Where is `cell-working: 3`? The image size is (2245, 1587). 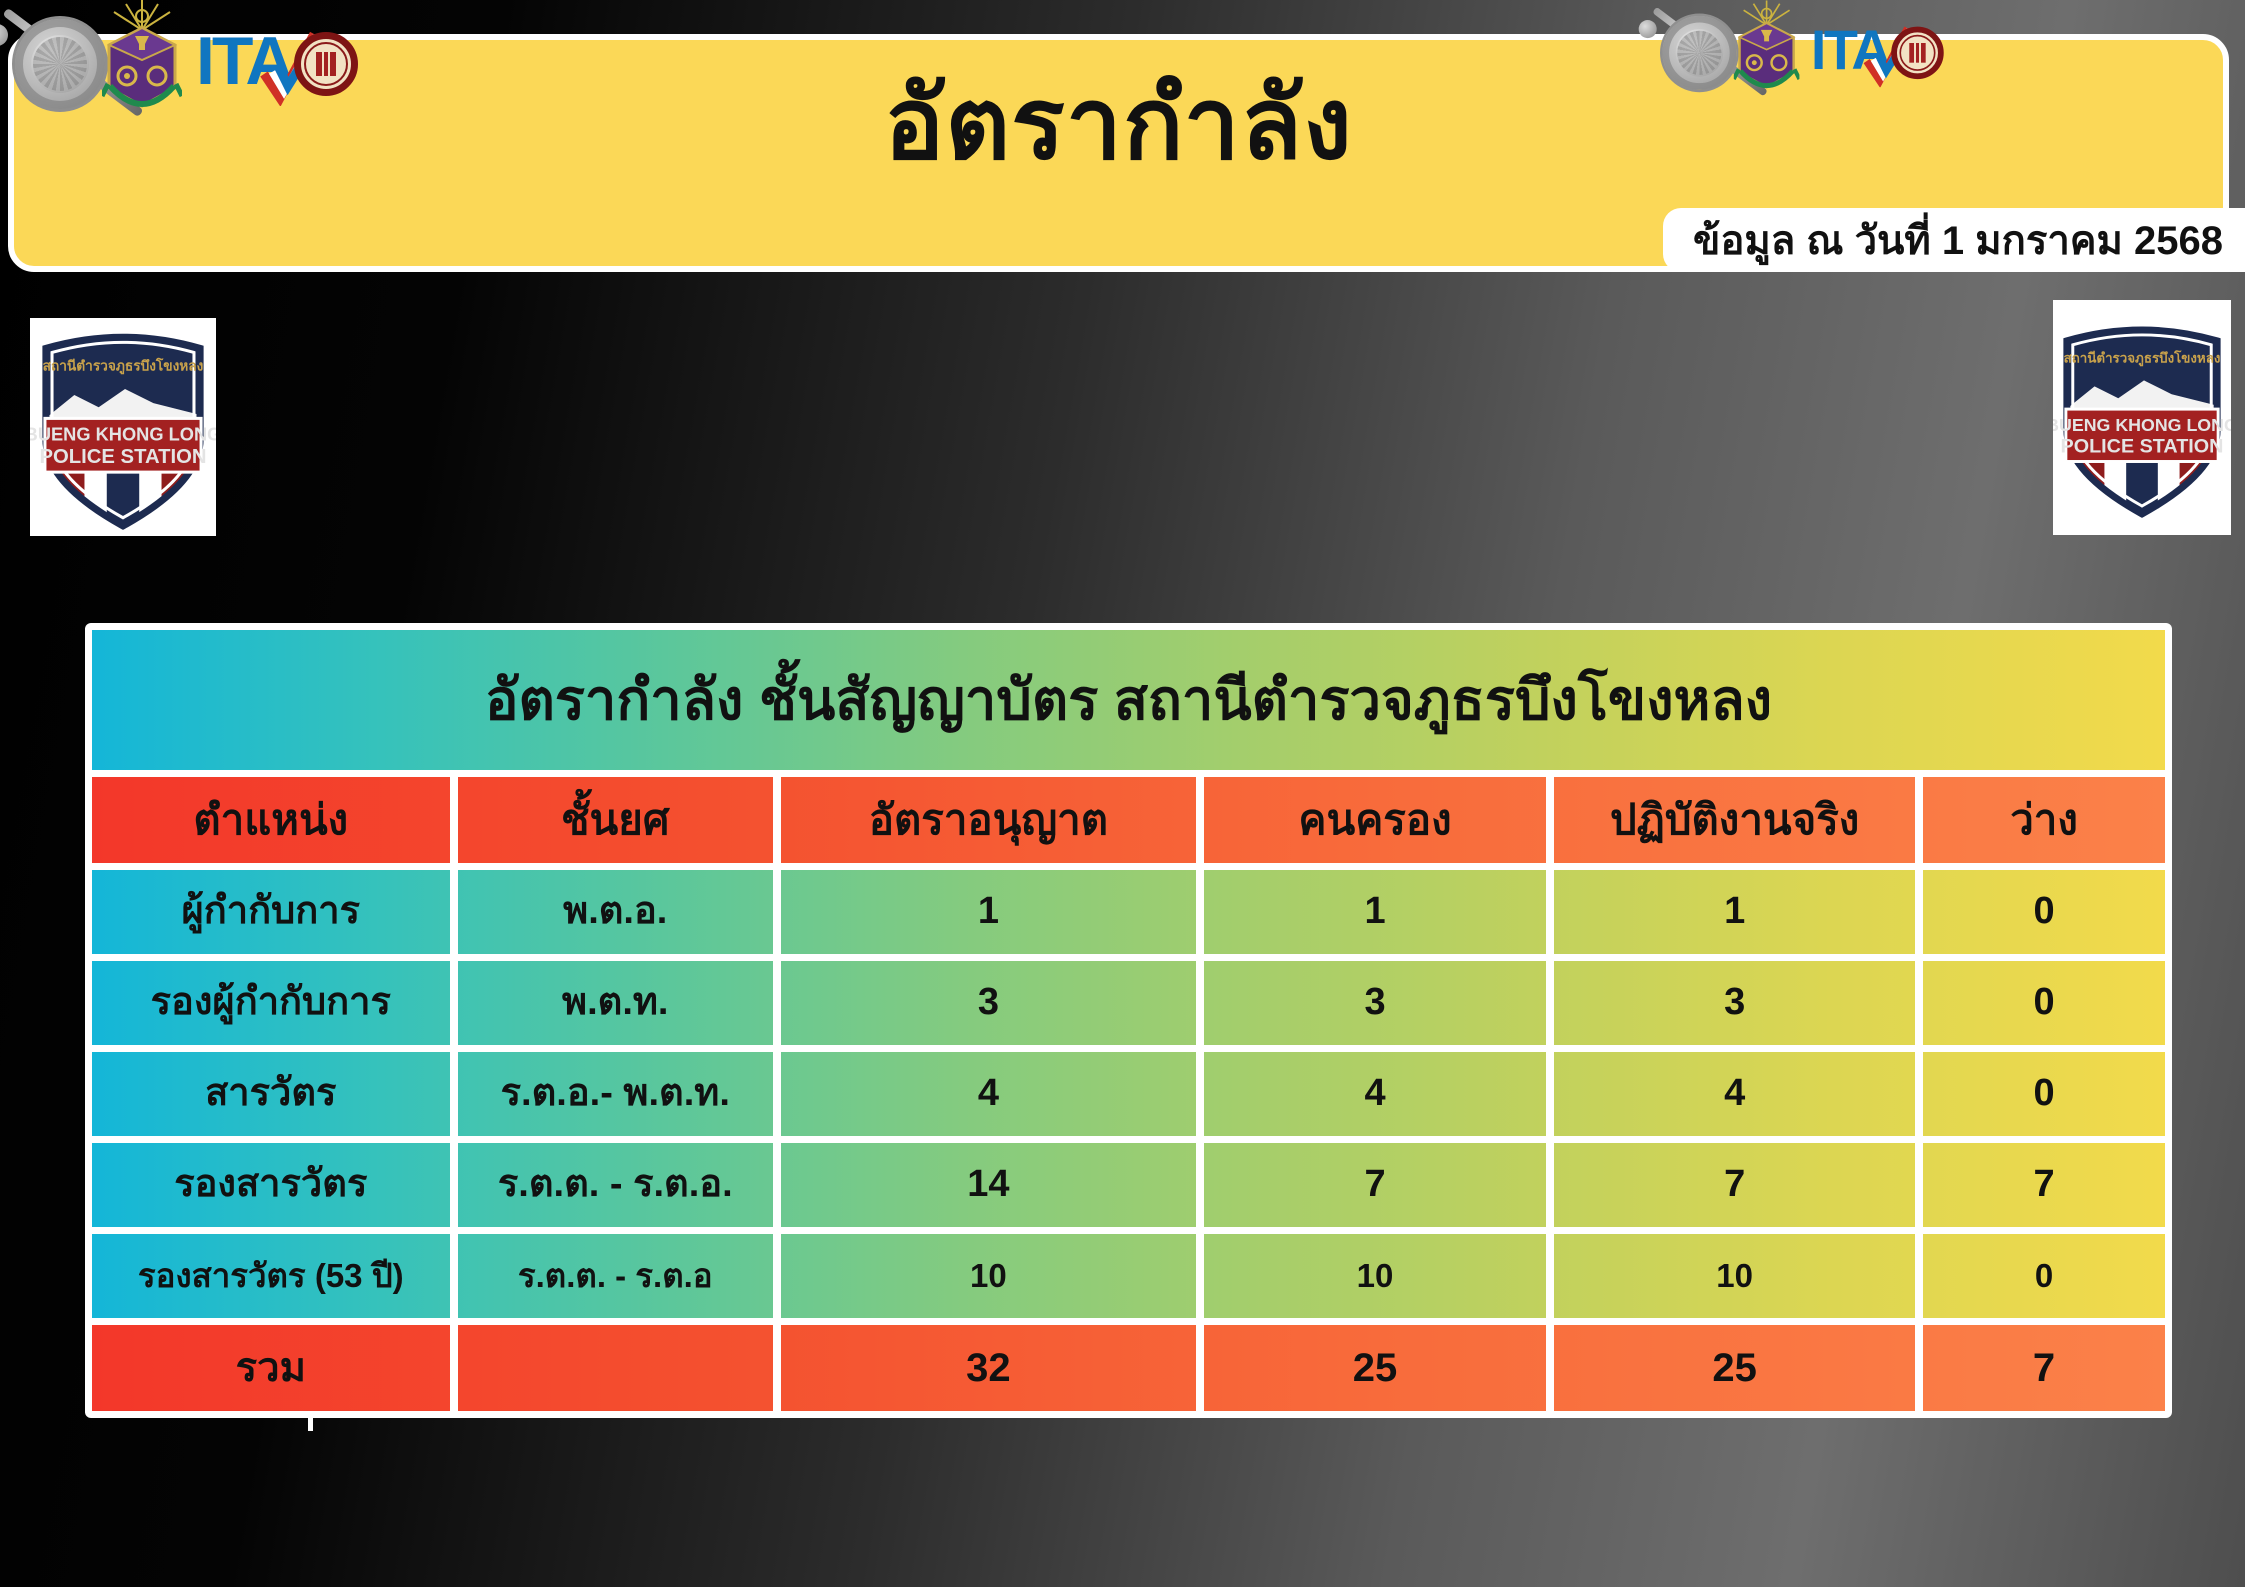
cell-working: 3 is located at coordinates (1730, 1003).